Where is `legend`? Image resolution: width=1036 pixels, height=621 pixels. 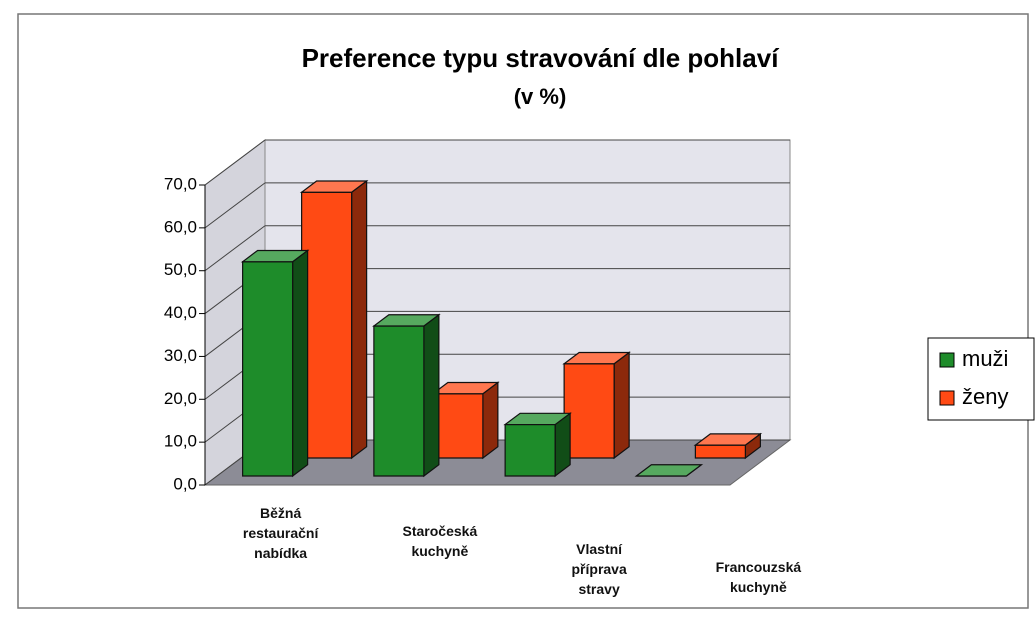
legend is located at coordinates (981, 379).